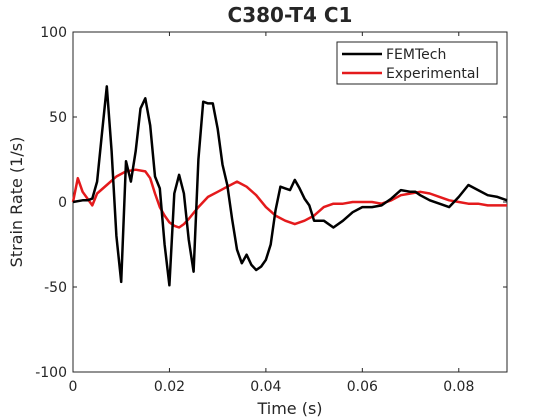 This screenshot has width=560, height=420. I want to click on y-axis-label: Strain Rate (1/s), so click(16, 202).